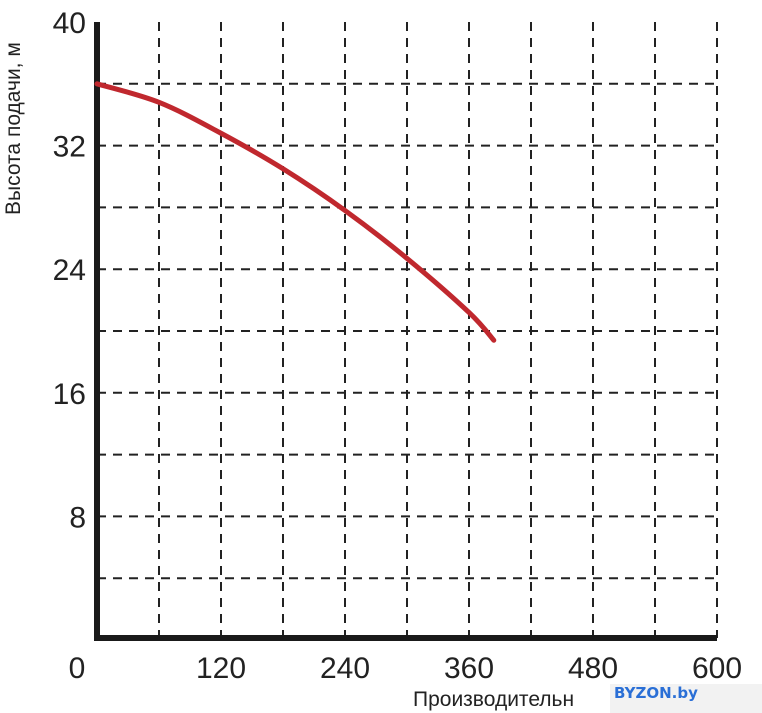  Describe the element at coordinates (13, 128) in the screenshot. I see `y-axis-label: Высота подачи, м` at that location.